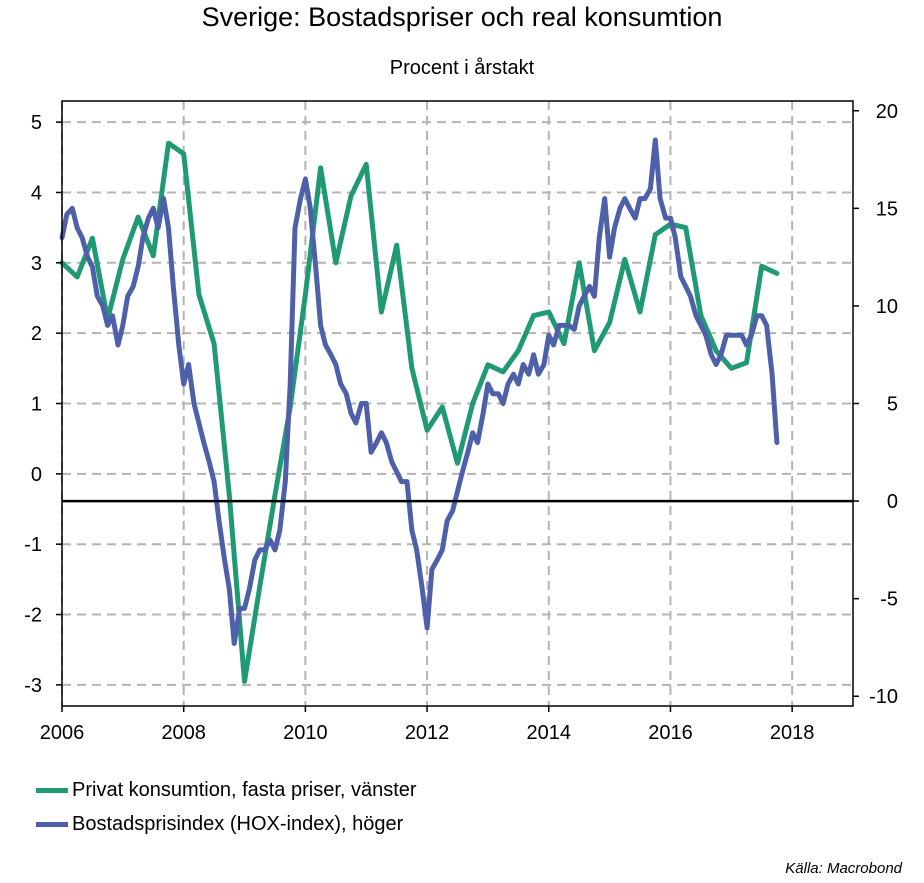 The image size is (924, 883). What do you see at coordinates (36, 193) in the screenshot?
I see `left-tick-label: 4` at bounding box center [36, 193].